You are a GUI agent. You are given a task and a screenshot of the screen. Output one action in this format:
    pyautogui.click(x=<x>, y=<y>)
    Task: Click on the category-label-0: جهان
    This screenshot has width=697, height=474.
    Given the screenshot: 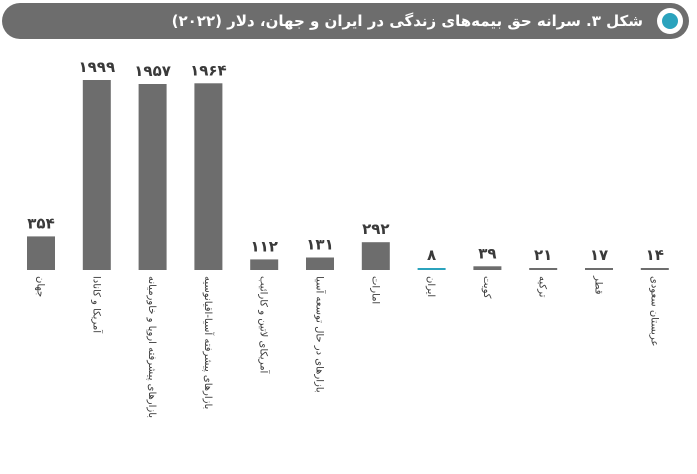 What is the action you would take?
    pyautogui.click(x=40, y=286)
    